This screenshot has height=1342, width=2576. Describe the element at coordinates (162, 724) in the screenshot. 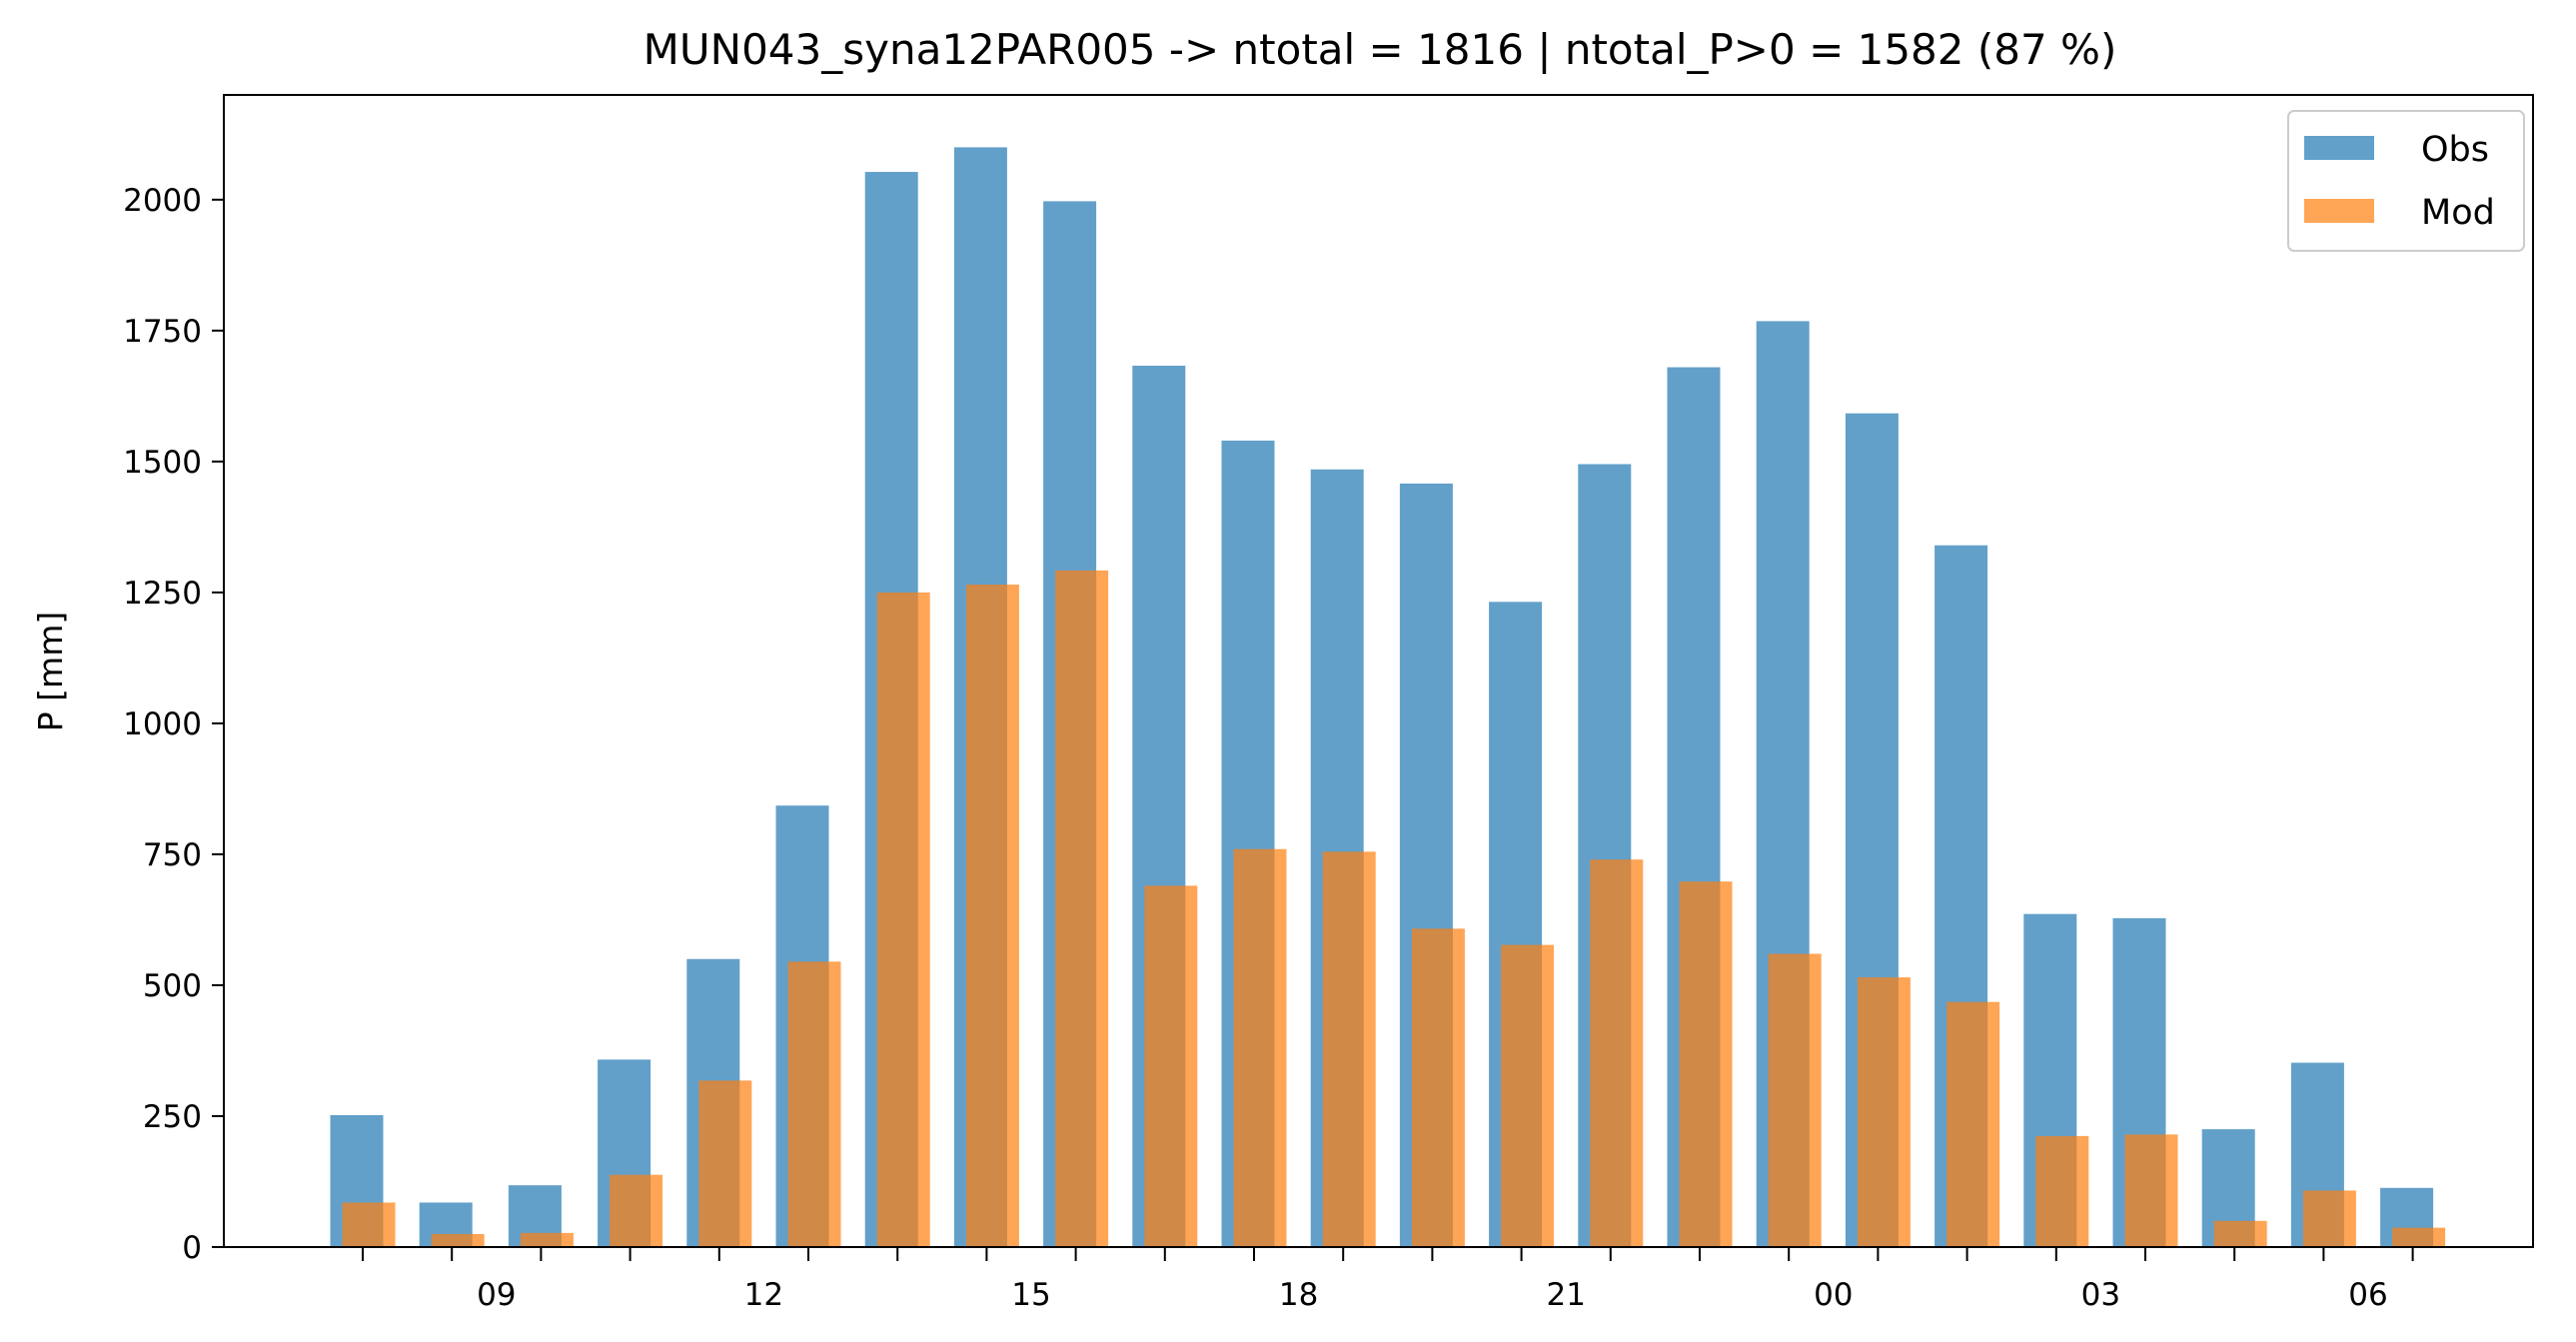

I see `y-tick-label: 1000` at that location.